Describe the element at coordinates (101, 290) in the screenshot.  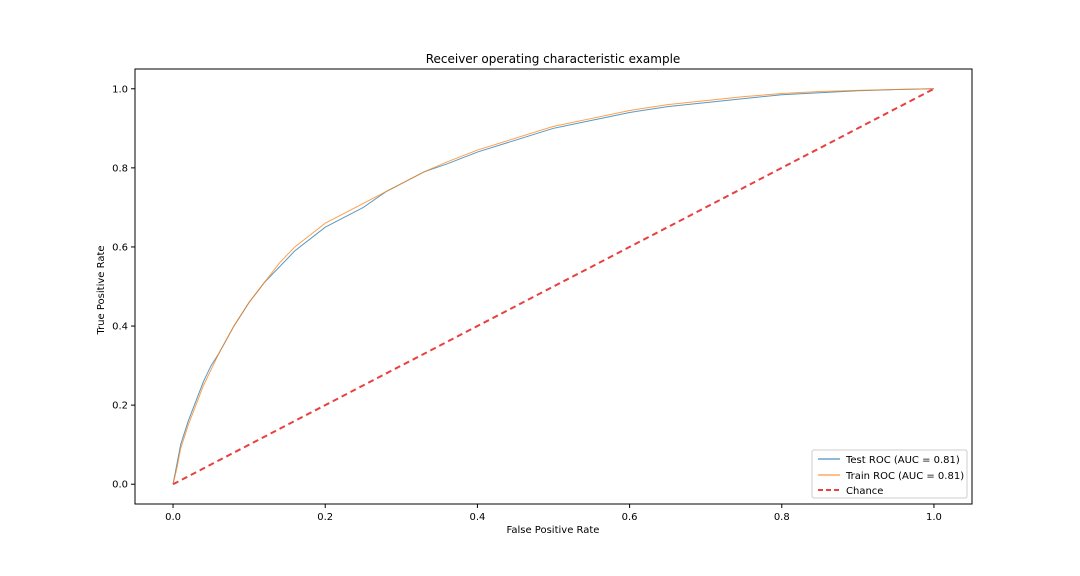
I see `y-axis-title: True Positive Rate` at that location.